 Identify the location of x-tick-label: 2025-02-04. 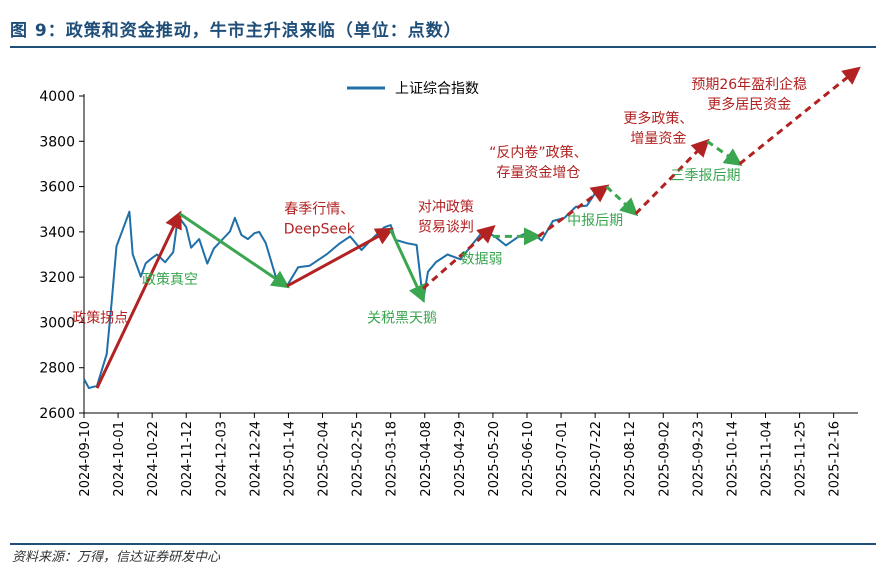
(324, 459).